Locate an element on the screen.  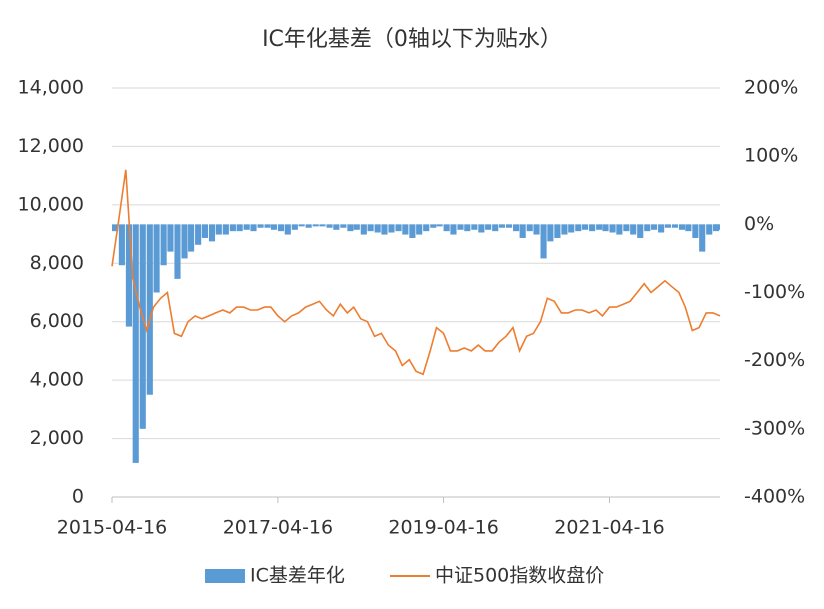
y-tick-label: 6,000 is located at coordinates (57, 321).